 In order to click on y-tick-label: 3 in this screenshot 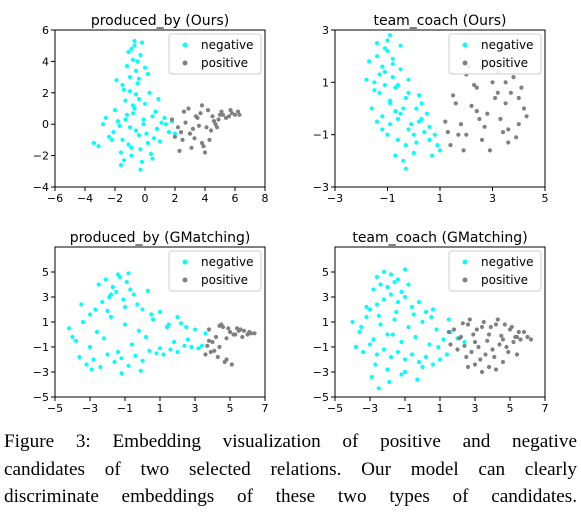, I will do `click(325, 297)`.